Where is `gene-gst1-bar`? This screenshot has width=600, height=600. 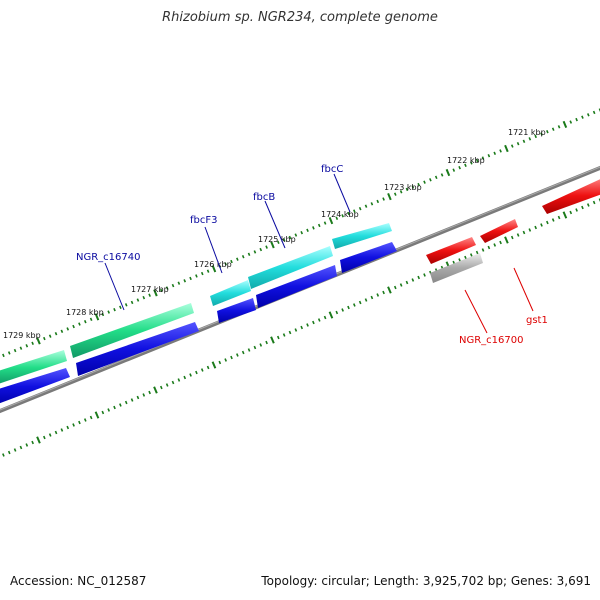
gene-gst1-bar is located at coordinates (499, 231).